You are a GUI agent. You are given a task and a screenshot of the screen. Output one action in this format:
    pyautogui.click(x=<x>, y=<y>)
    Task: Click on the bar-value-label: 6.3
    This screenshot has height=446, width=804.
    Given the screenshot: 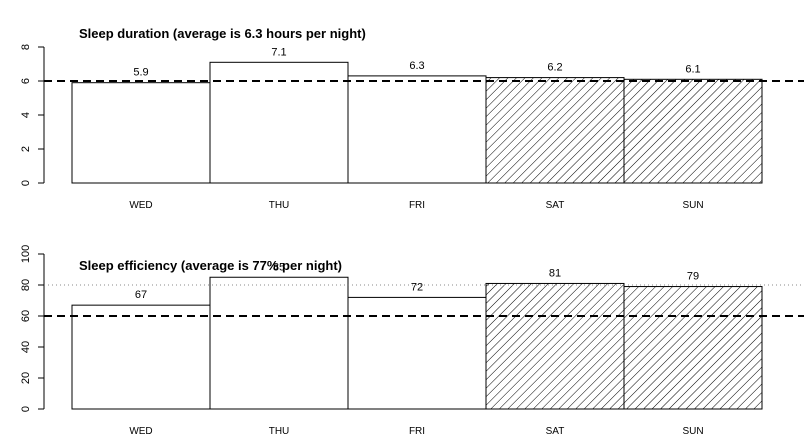 What is the action you would take?
    pyautogui.click(x=416, y=66)
    